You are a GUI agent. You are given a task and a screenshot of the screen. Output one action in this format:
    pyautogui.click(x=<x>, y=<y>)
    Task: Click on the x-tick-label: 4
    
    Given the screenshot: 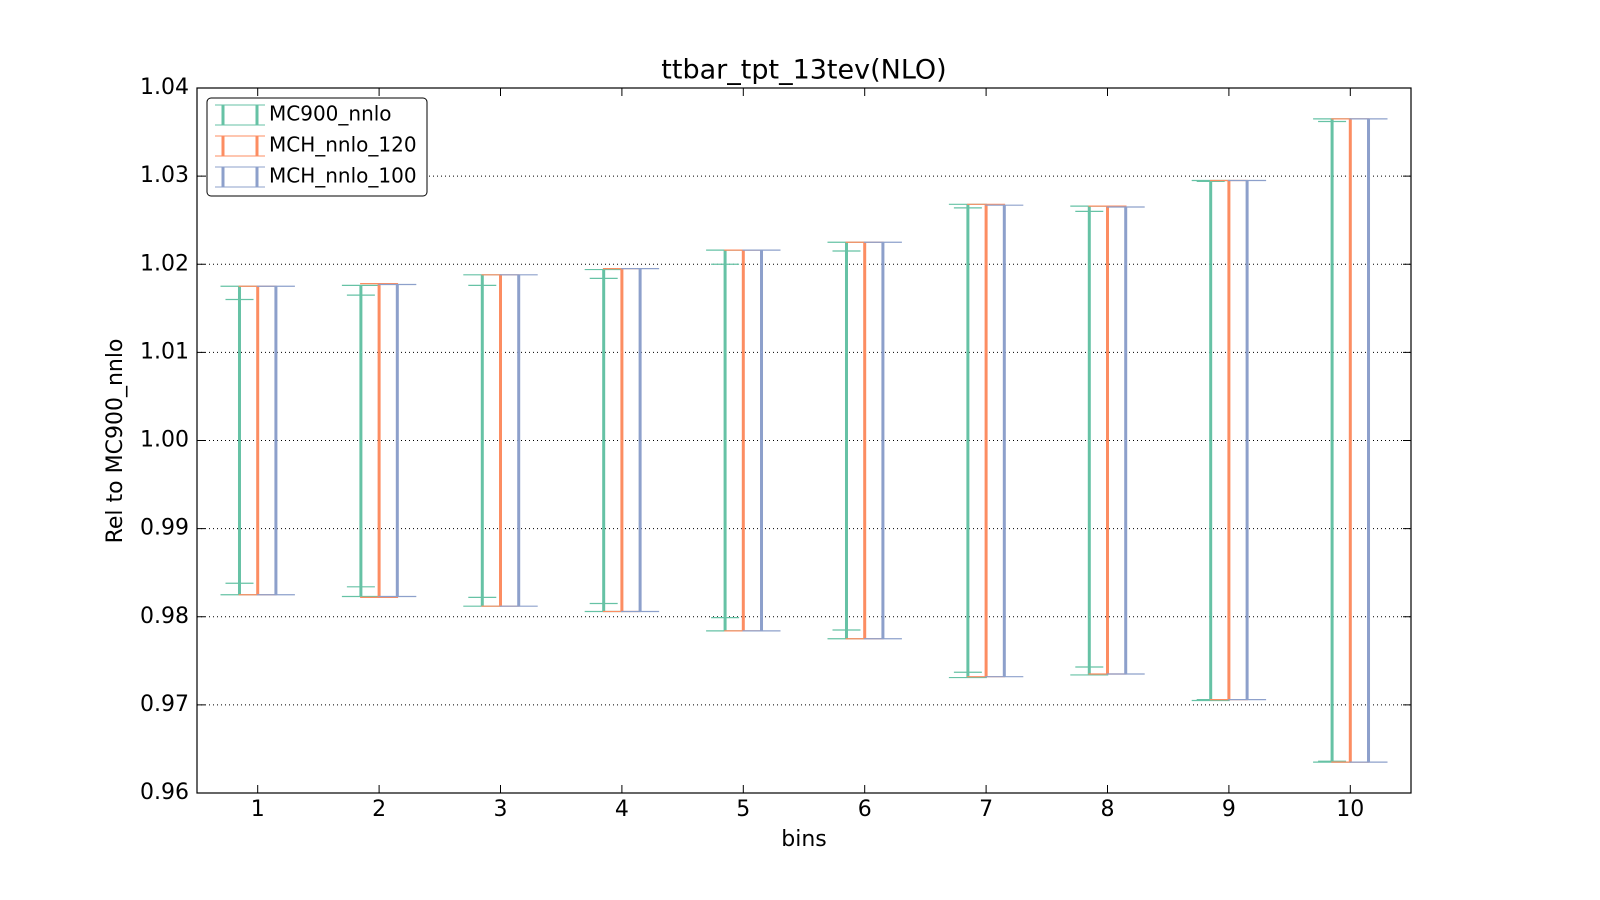 What is the action you would take?
    pyautogui.click(x=622, y=809)
    